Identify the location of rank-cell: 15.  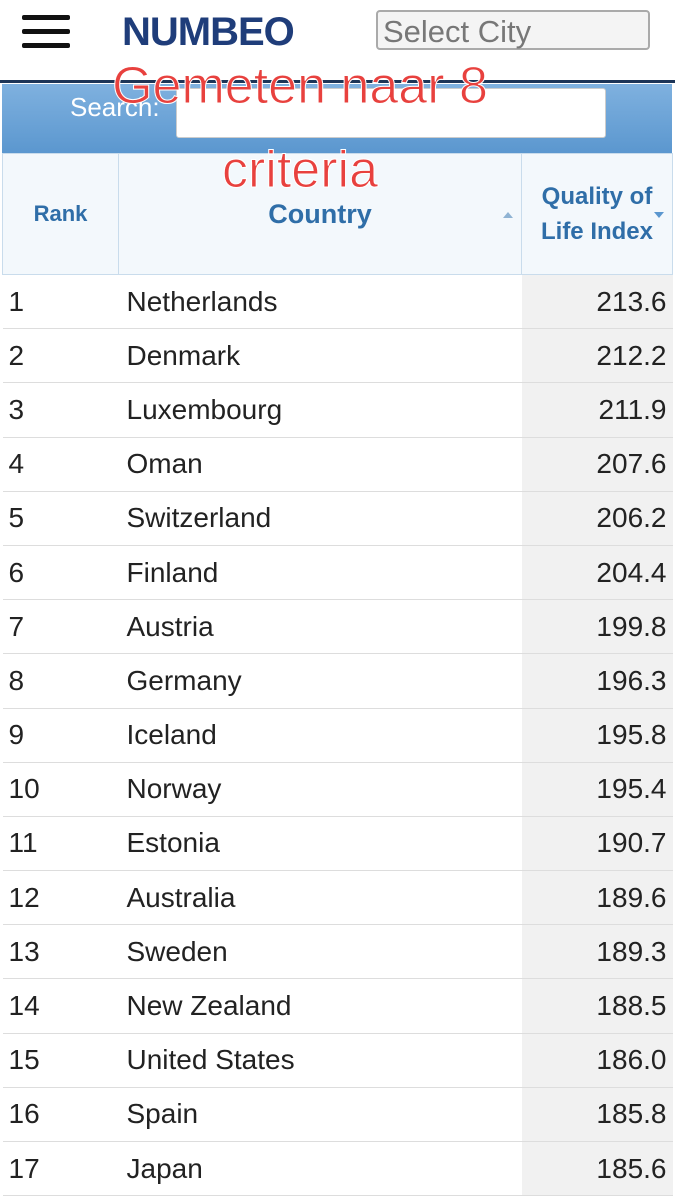
(60, 1060).